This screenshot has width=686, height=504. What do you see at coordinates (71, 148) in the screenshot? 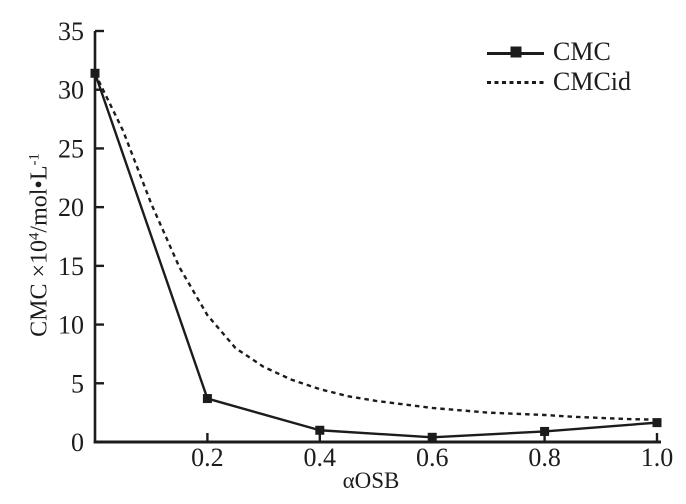
I see `y-tick-label: 25` at bounding box center [71, 148].